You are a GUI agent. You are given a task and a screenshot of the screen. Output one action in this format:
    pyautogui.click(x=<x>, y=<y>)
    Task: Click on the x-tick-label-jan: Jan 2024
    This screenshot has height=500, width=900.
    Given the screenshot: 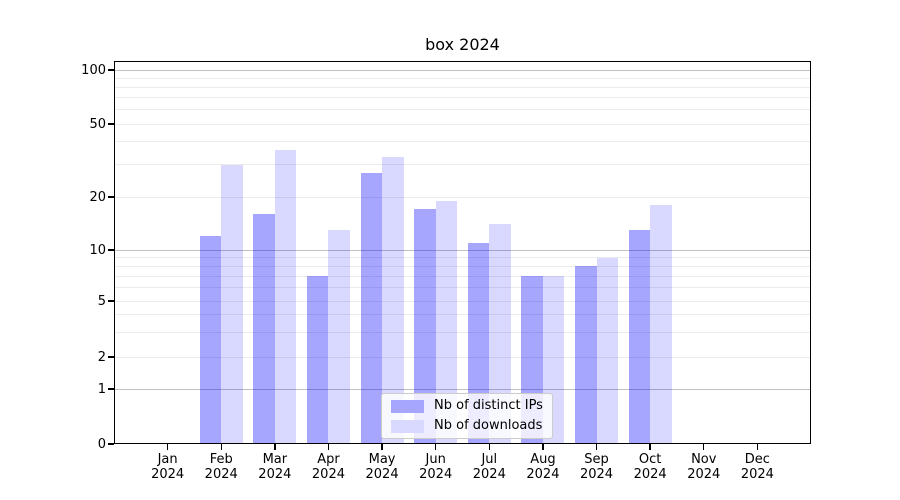 What is the action you would take?
    pyautogui.click(x=168, y=467)
    